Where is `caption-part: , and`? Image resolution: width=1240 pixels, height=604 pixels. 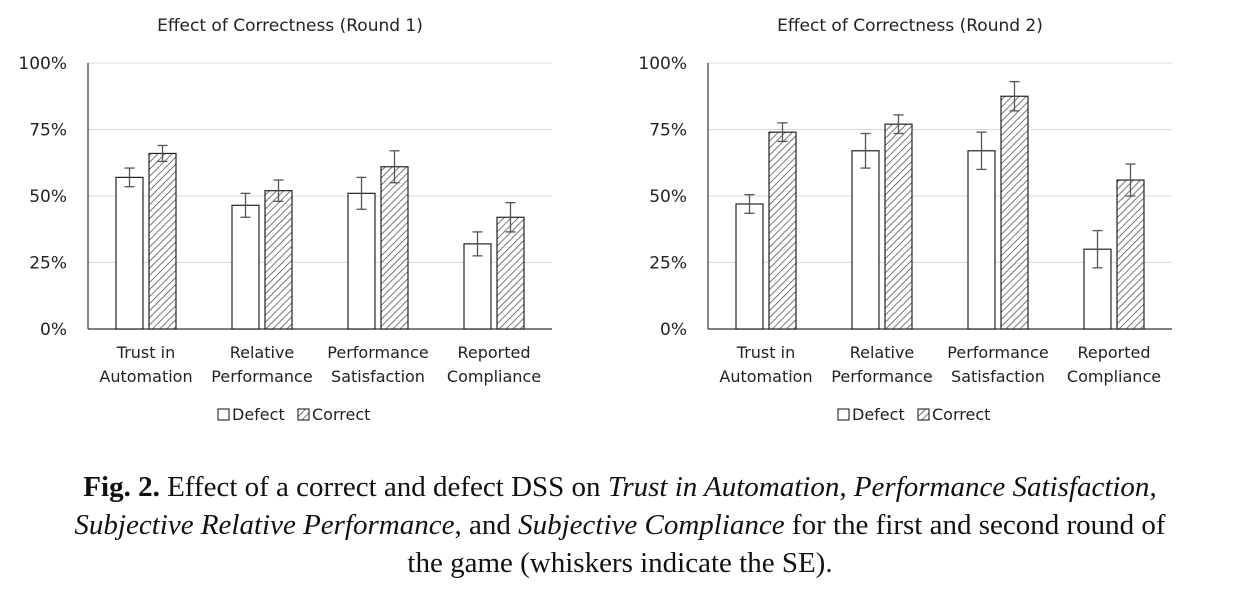
caption-part: , and is located at coordinates (486, 525).